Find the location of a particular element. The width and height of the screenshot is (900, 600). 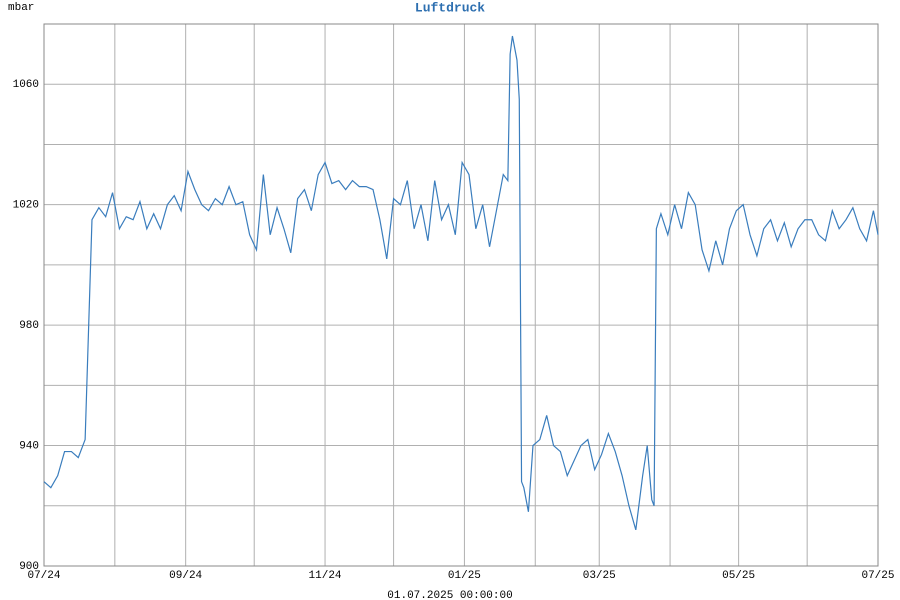

x-tick-label: 11/24 is located at coordinates (325, 576).